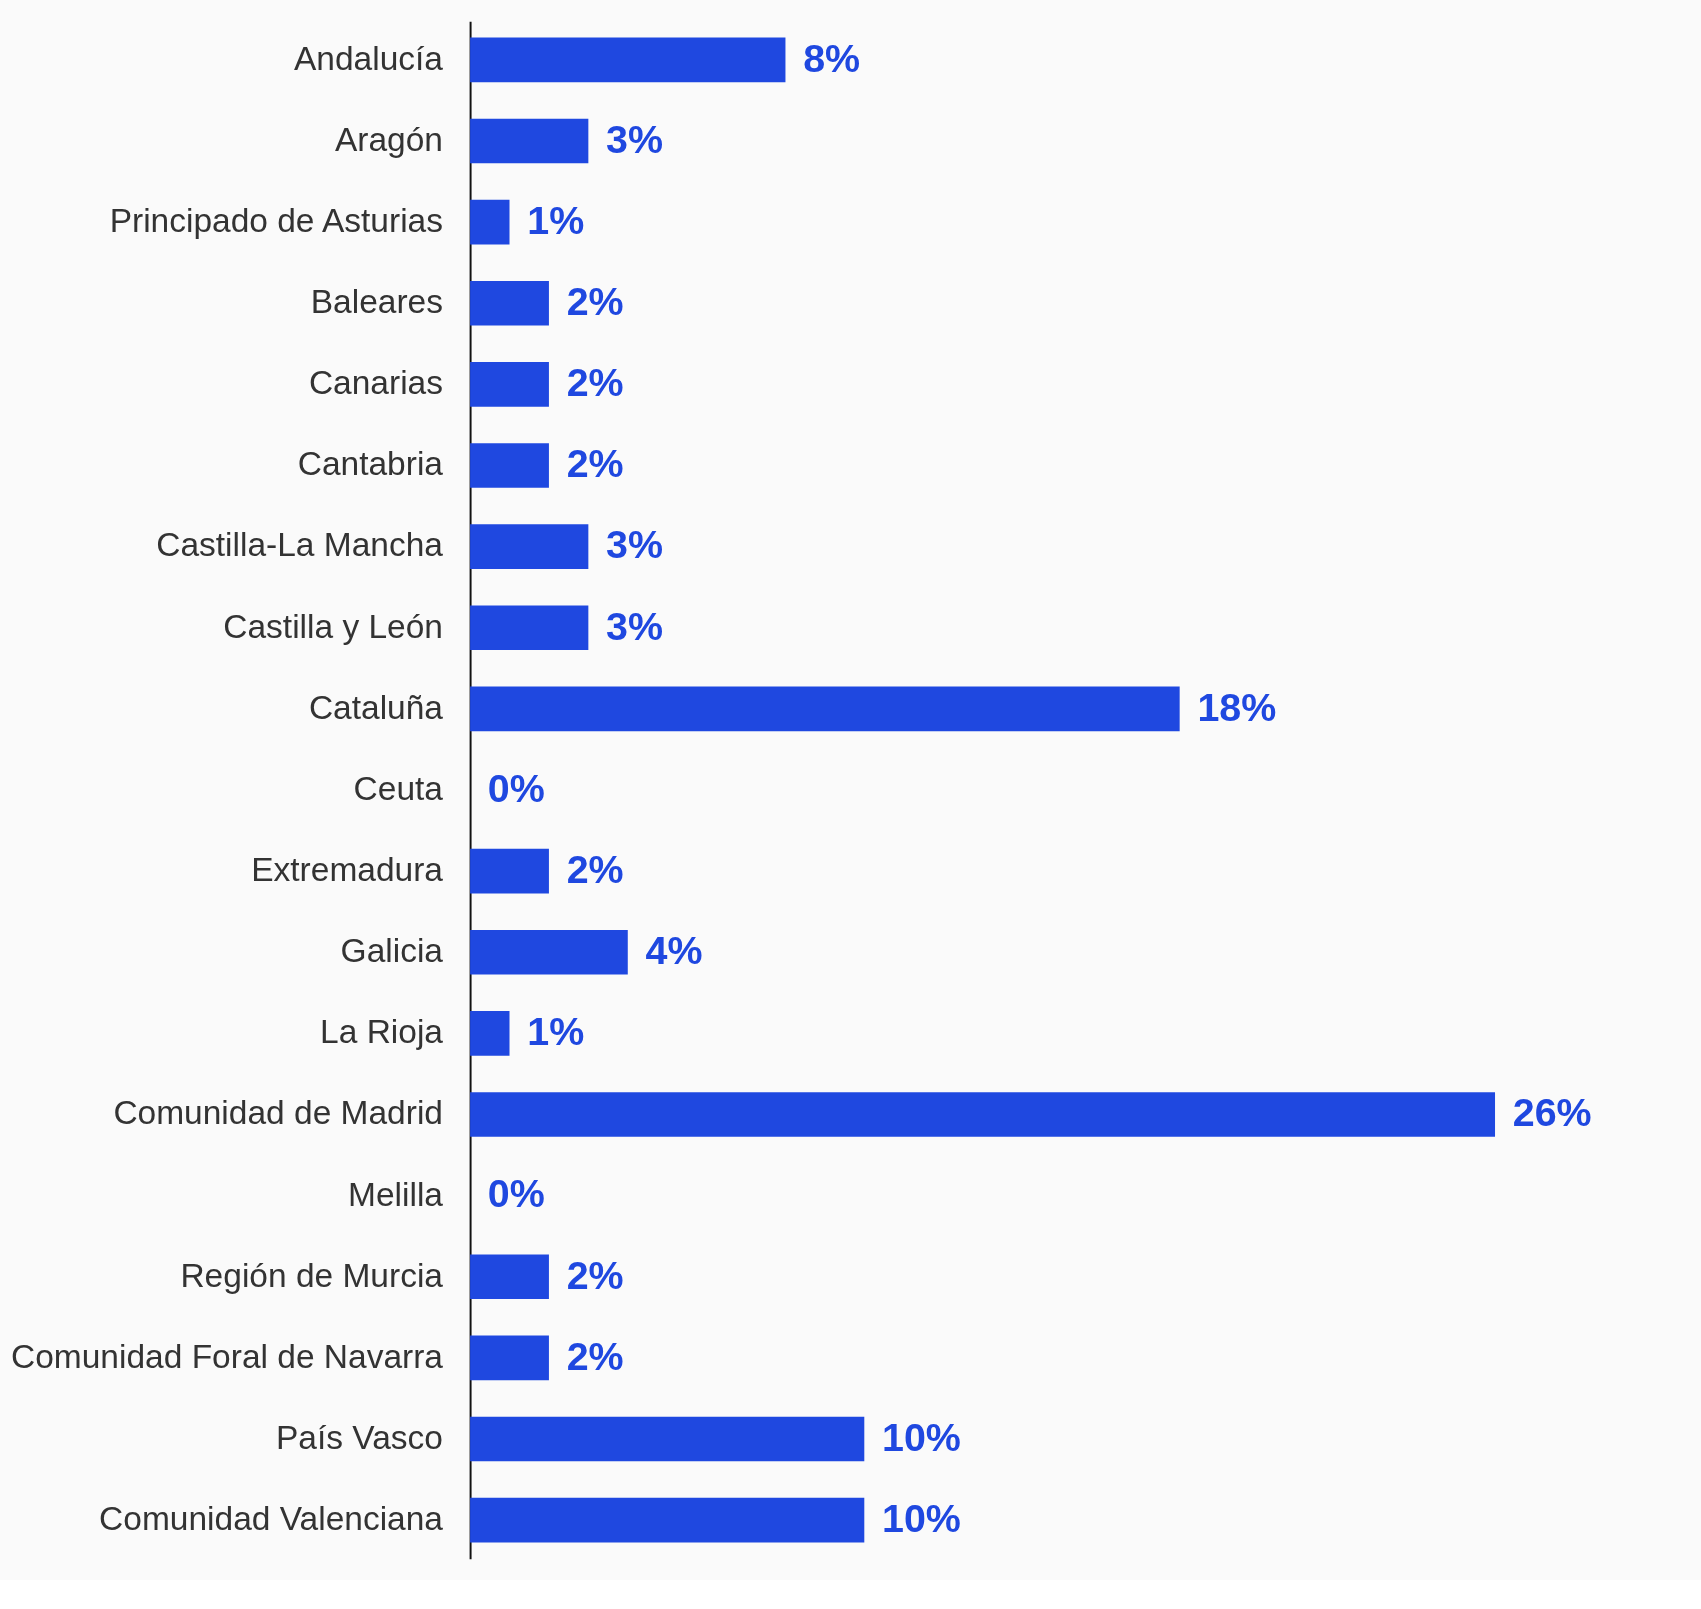 The width and height of the screenshot is (1701, 1609). What do you see at coordinates (333, 626) in the screenshot?
I see `y-tick-label: Castilla y León` at bounding box center [333, 626].